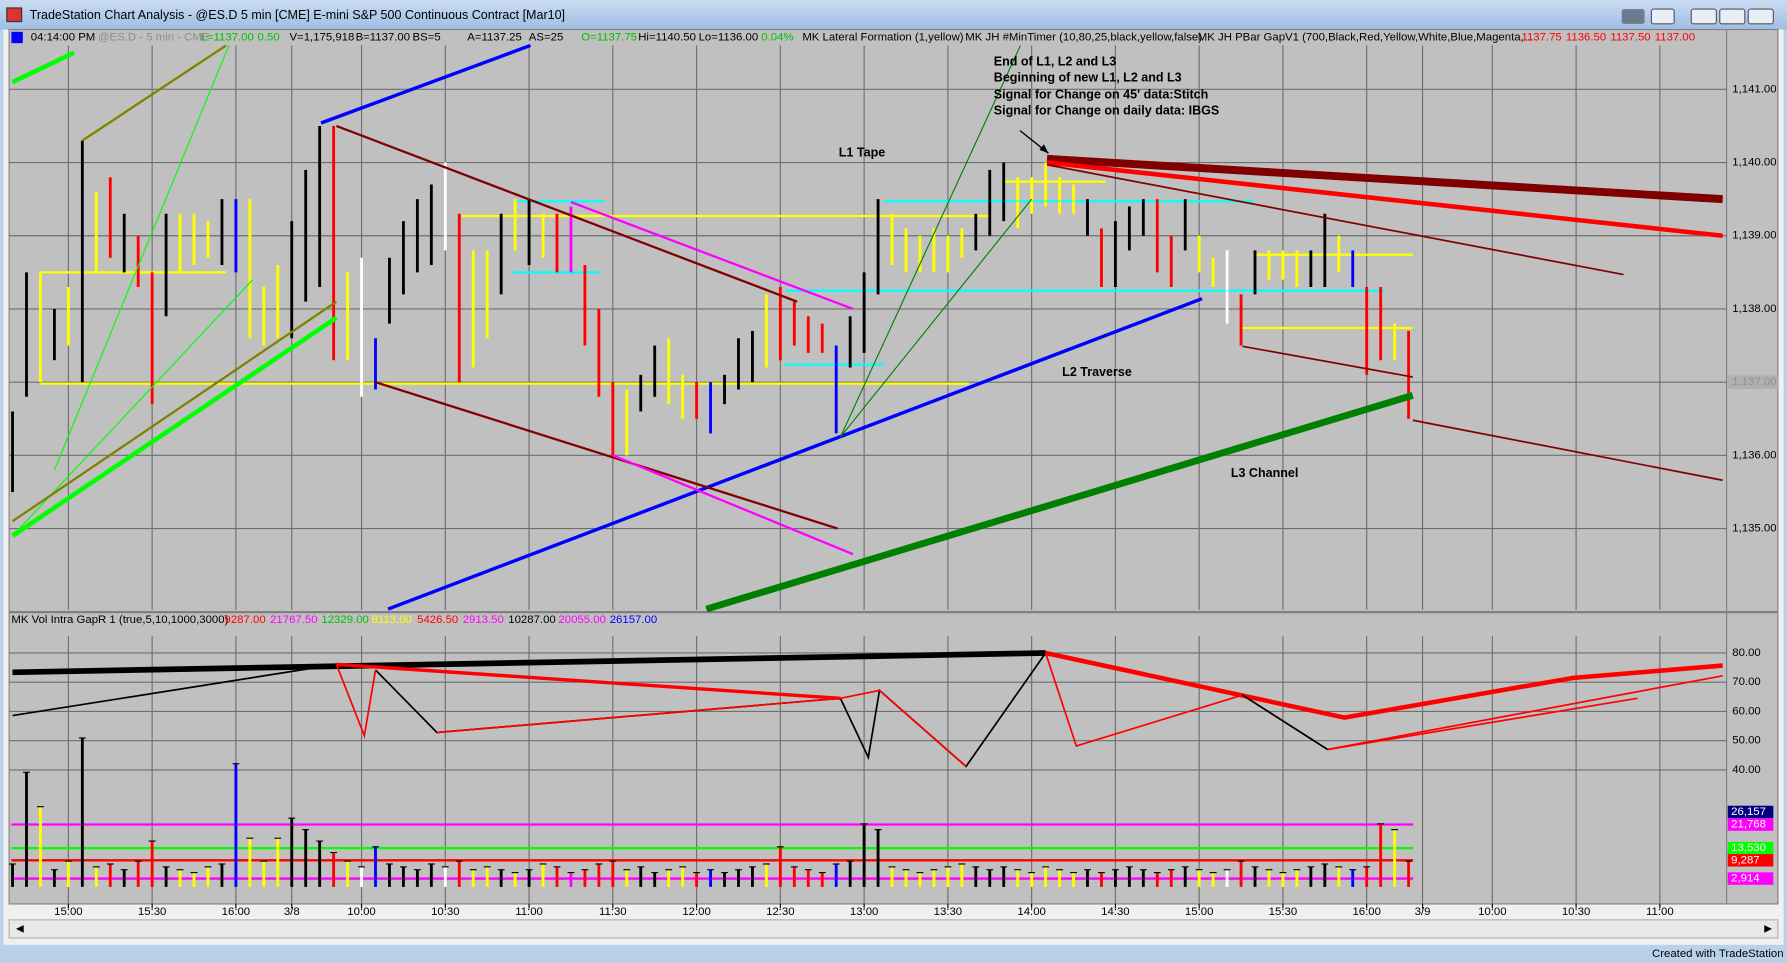  I want to click on scrollbar, so click(893, 929).